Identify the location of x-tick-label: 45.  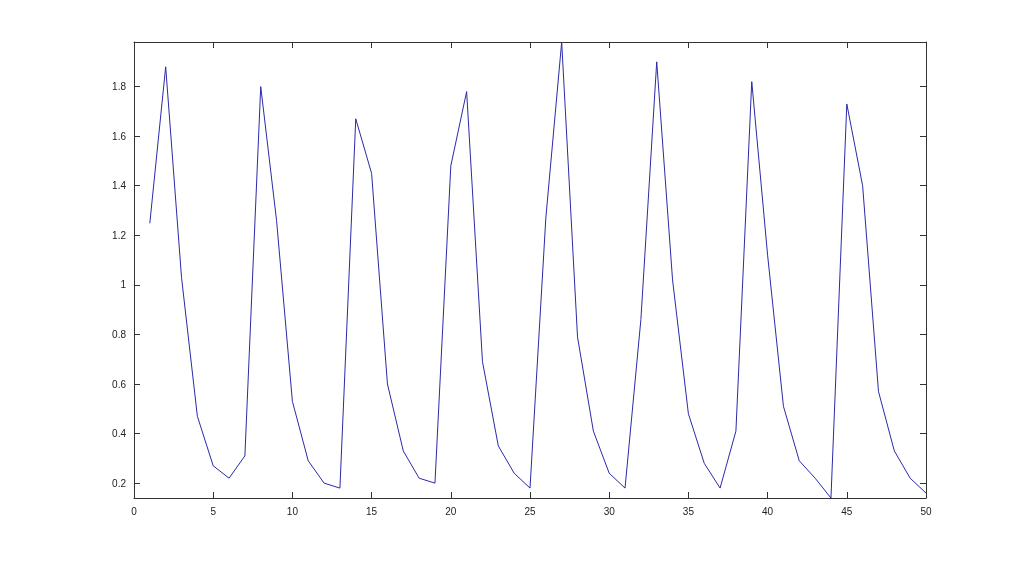
(847, 511).